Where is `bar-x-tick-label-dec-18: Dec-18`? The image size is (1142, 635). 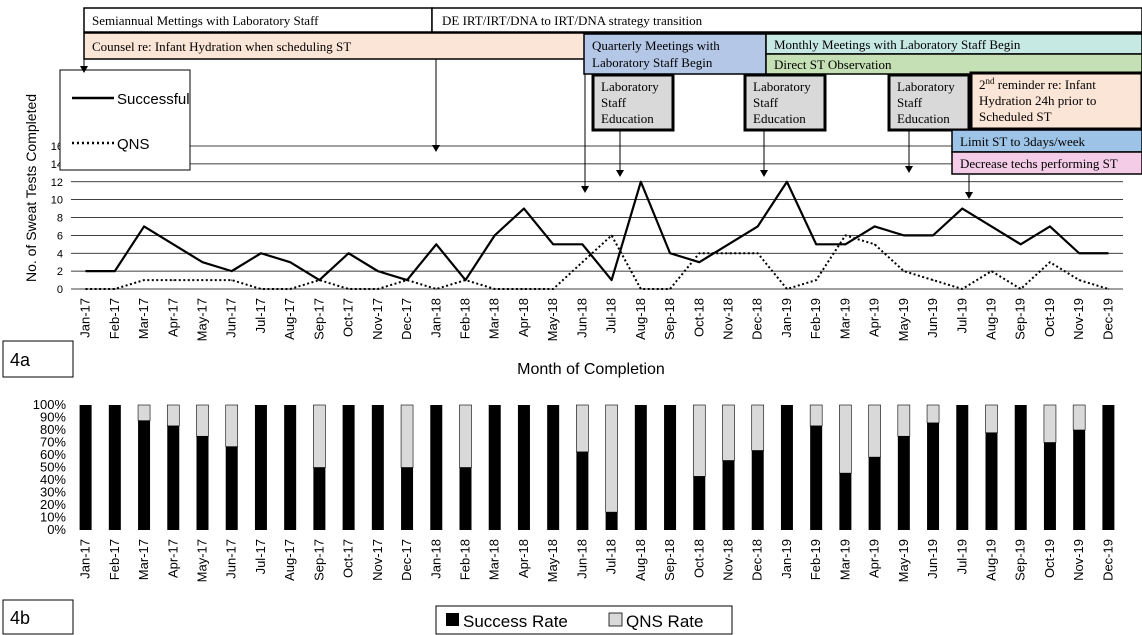 bar-x-tick-label-dec-18: Dec-18 is located at coordinates (757, 560).